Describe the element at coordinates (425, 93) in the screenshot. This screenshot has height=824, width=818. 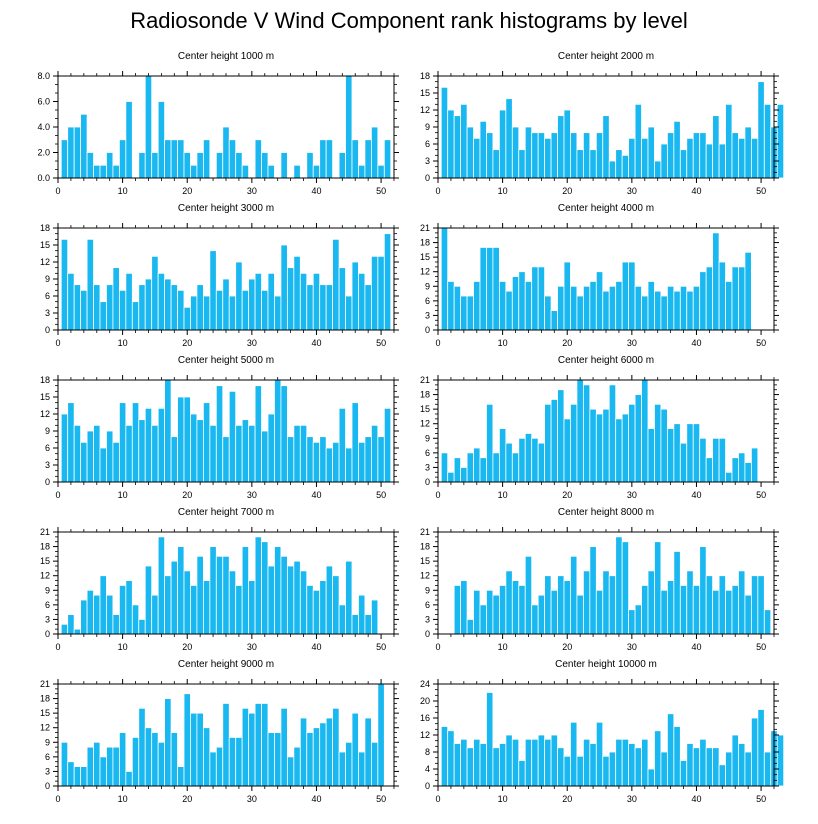
I see `y-tick-label: 15` at that location.